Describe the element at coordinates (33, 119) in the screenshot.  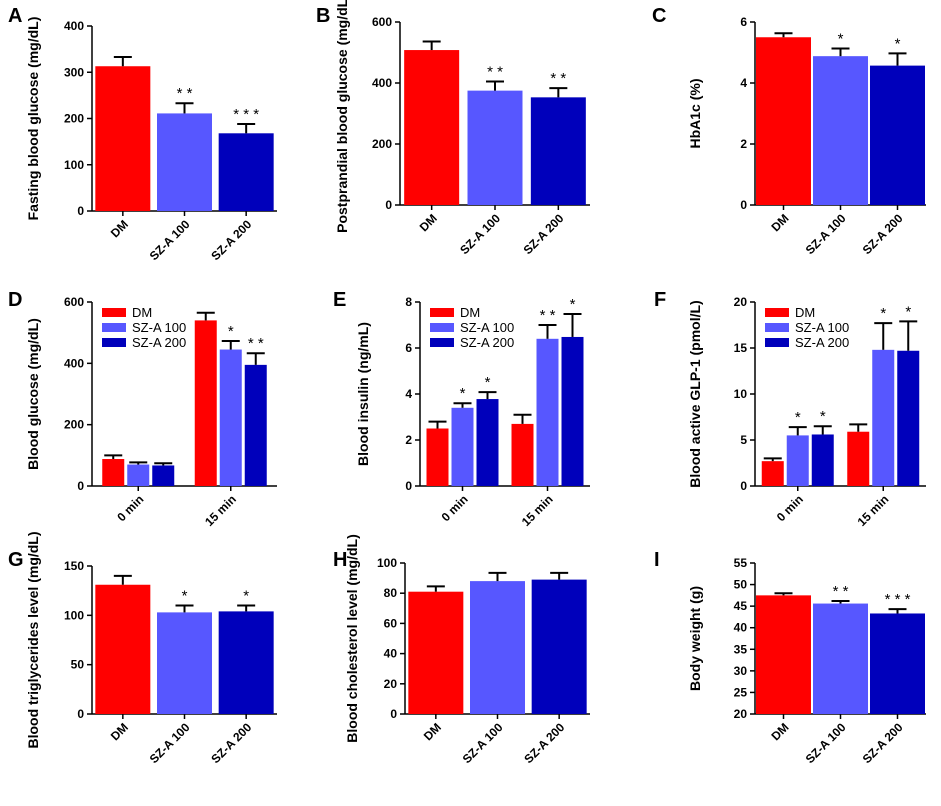
I see `y-axis-label: Fasting blood glucose (mg/dL)` at that location.